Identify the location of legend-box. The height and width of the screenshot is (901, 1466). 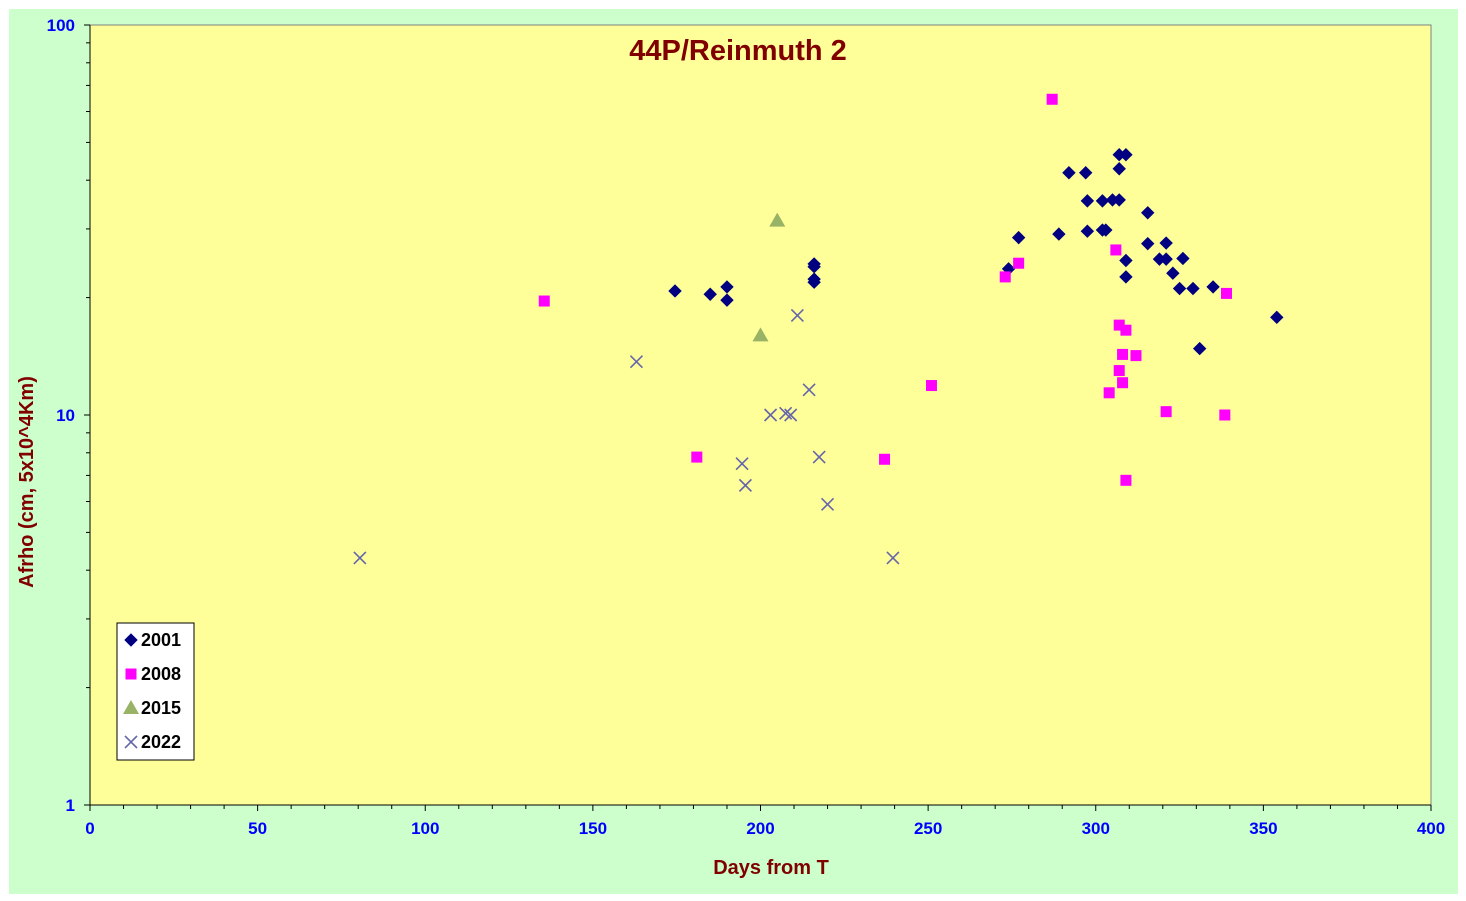
(155, 691).